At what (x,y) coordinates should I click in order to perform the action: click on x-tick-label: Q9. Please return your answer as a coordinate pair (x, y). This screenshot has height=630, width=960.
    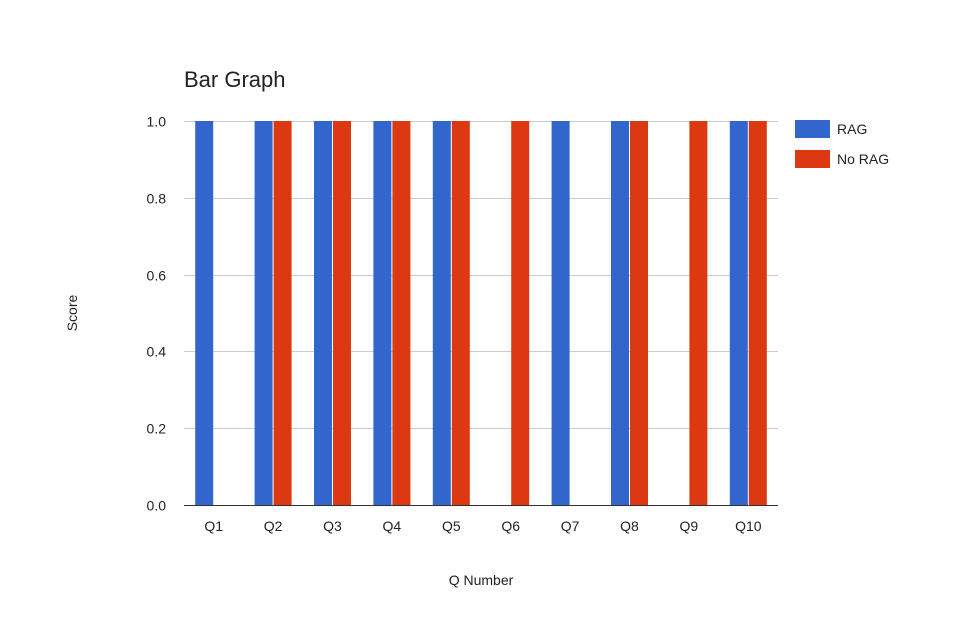
    Looking at the image, I should click on (689, 526).